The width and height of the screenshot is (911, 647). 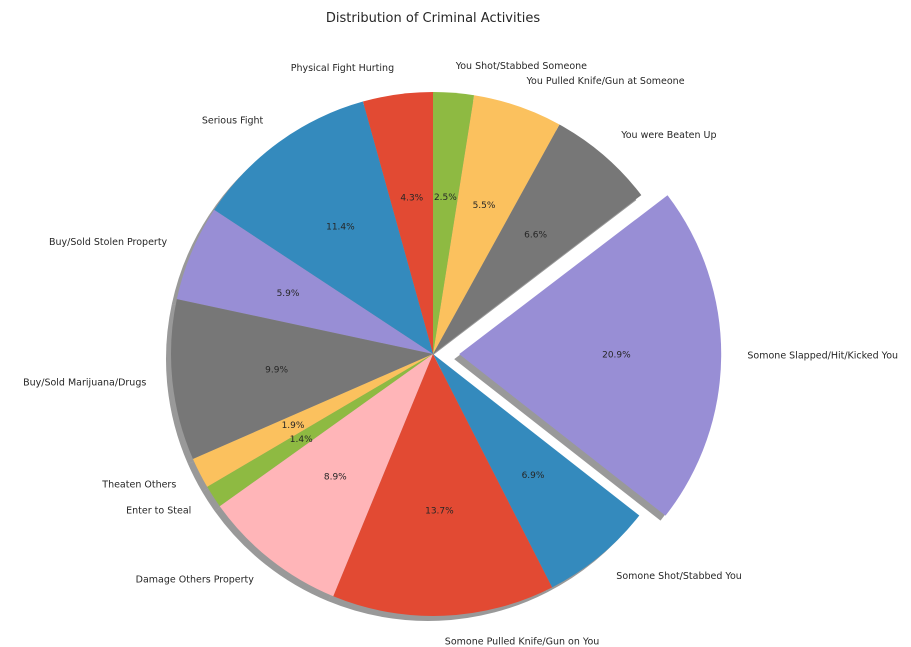 What do you see at coordinates (605, 81) in the screenshot?
I see `slice-label-you-pulled-knife-gun-at-someone: You Pulled Knife/Gun at Someone` at bounding box center [605, 81].